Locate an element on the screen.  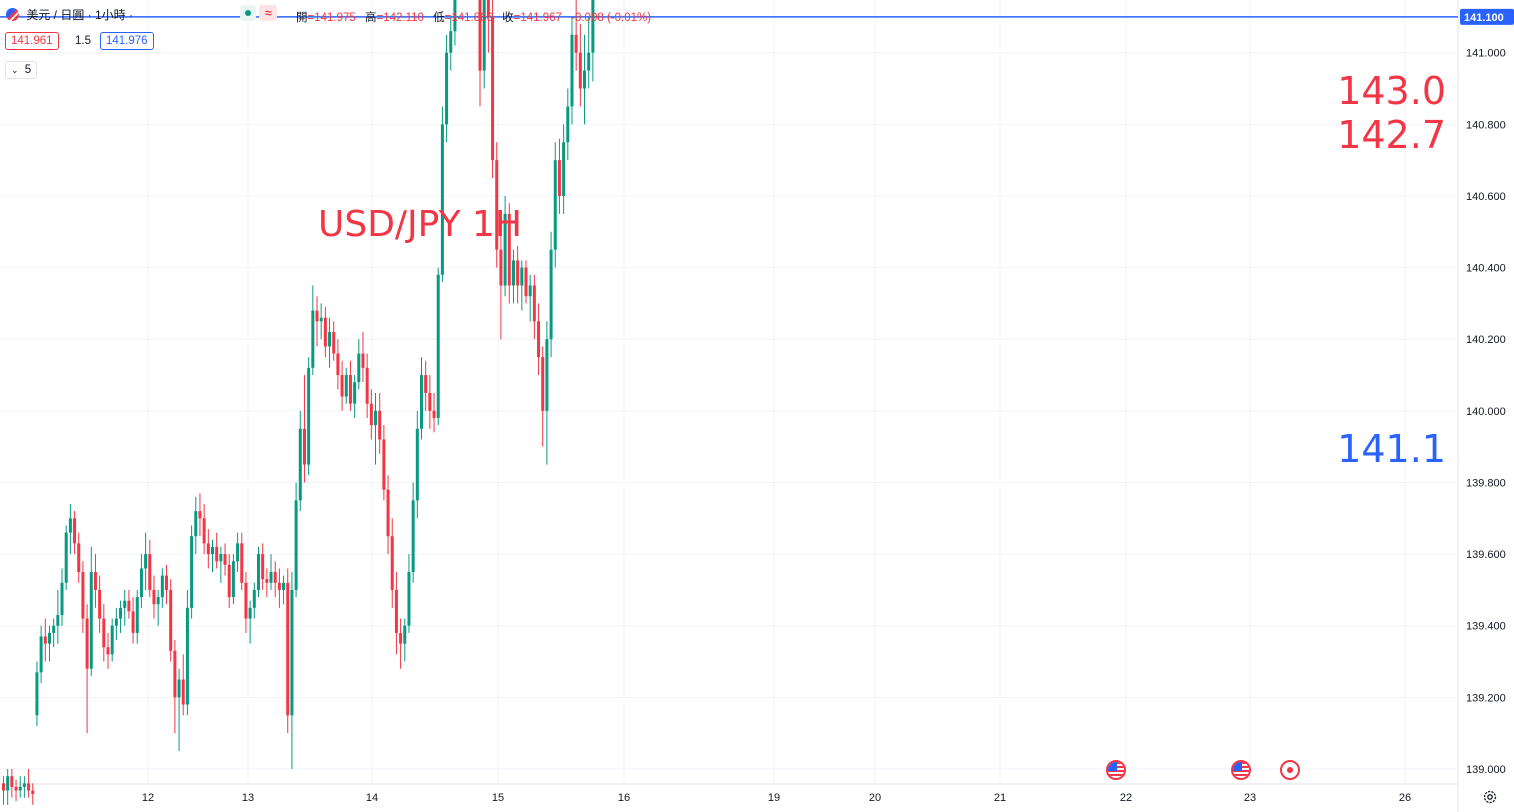
gear-icon is located at coordinates (1490, 797).